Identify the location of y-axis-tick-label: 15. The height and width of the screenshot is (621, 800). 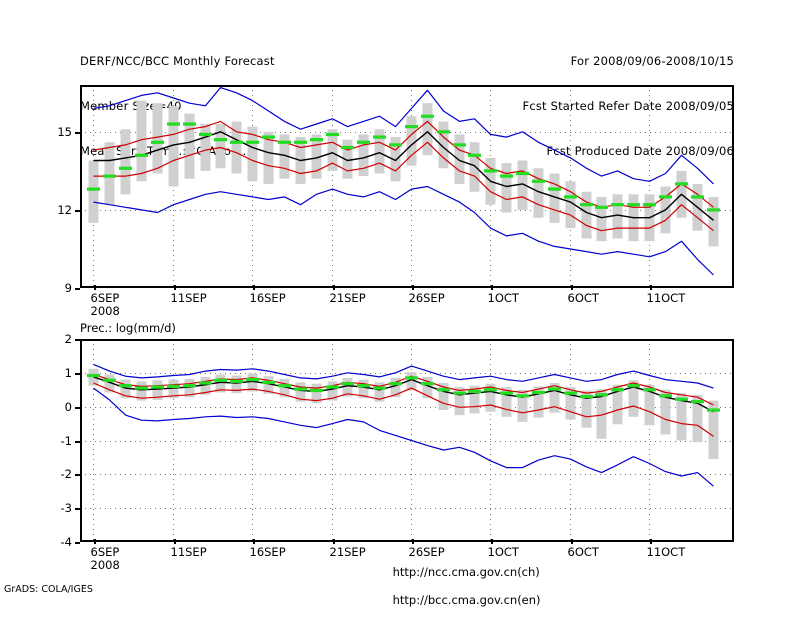
(64, 131).